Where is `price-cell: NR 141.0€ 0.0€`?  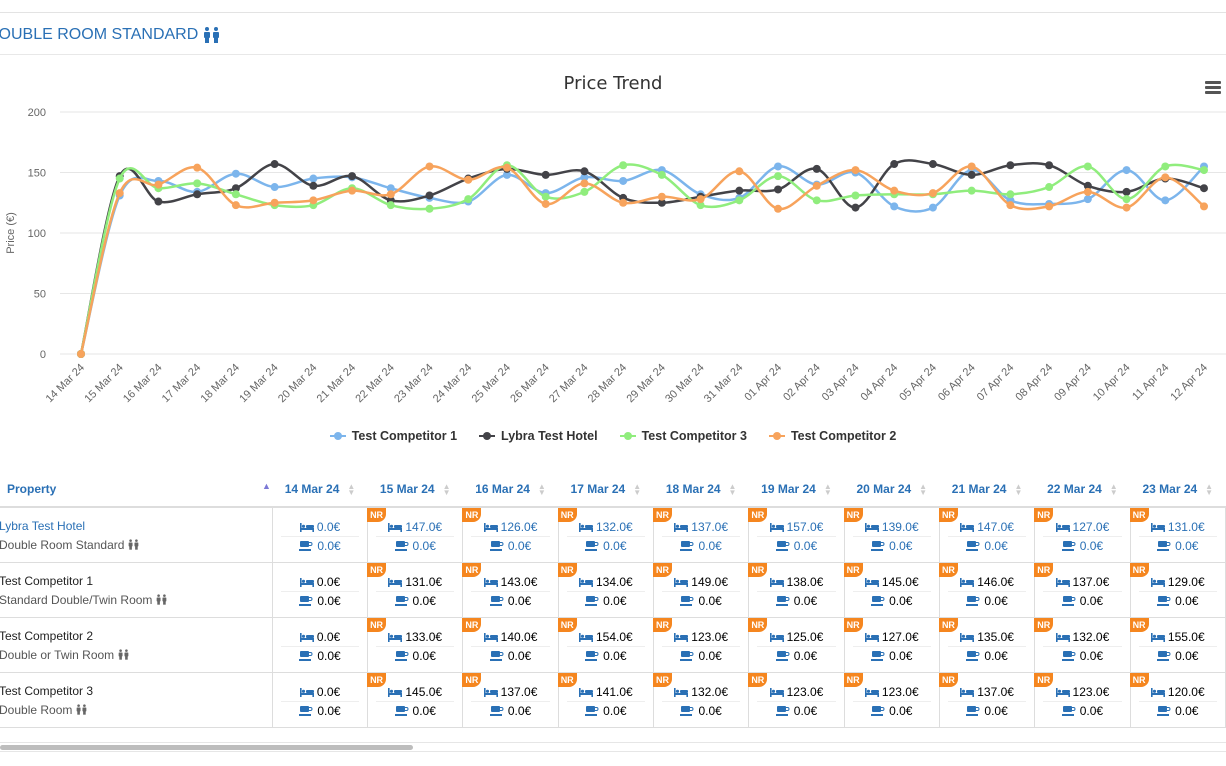
price-cell: NR 141.0€ 0.0€ is located at coordinates (606, 700).